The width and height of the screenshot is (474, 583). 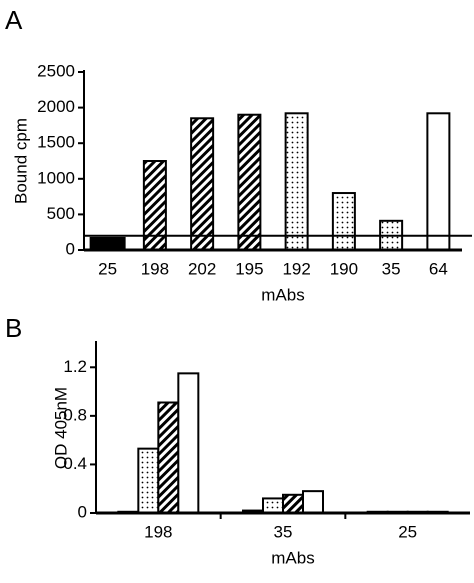 What do you see at coordinates (60, 428) in the screenshot?
I see `y-axis-label: OD 405nM` at bounding box center [60, 428].